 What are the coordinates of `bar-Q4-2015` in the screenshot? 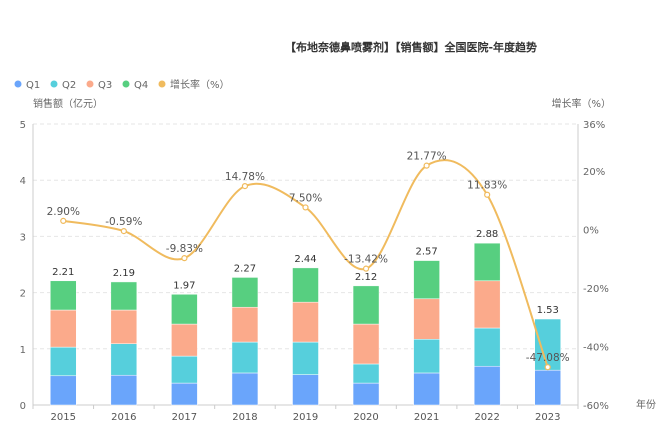 It's located at (63, 295).